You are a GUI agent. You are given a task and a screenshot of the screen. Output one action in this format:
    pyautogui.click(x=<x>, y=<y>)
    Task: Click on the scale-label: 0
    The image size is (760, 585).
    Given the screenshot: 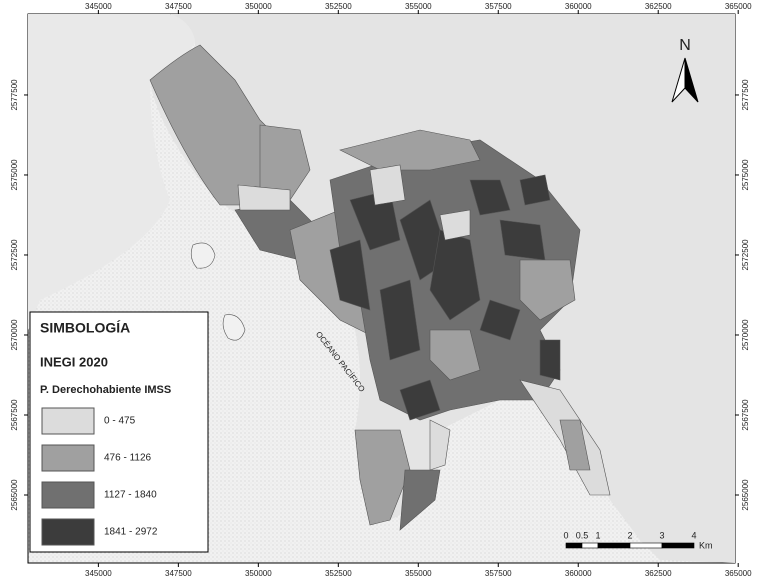 What is the action you would take?
    pyautogui.click(x=565, y=535)
    